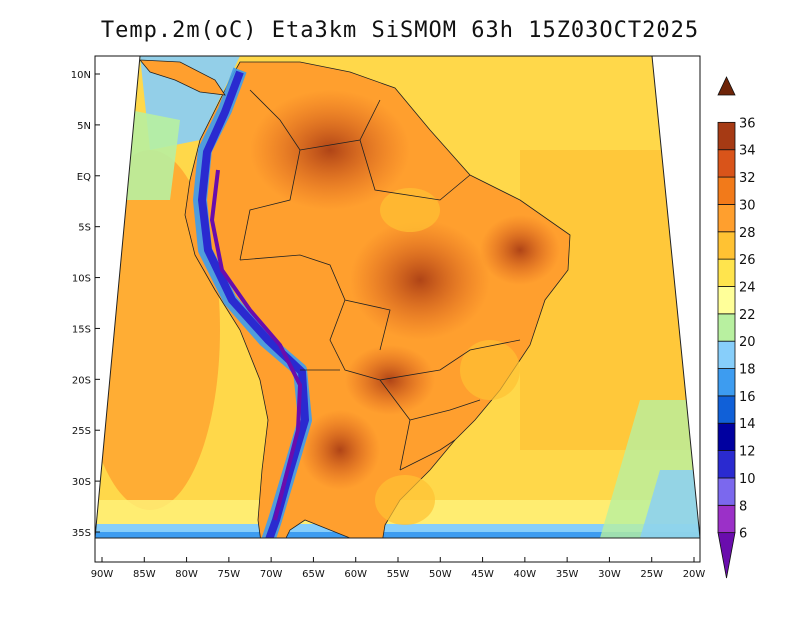  Describe the element at coordinates (84, 228) in the screenshot. I see `lat-tick-label: 5S` at that location.